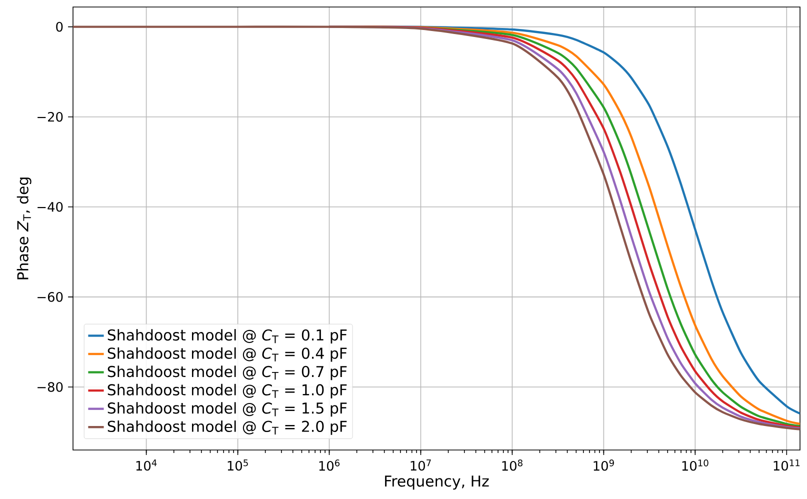 This screenshot has width=807, height=499. I want to click on x-tick-label: 10$^{4}$, so click(146, 465).